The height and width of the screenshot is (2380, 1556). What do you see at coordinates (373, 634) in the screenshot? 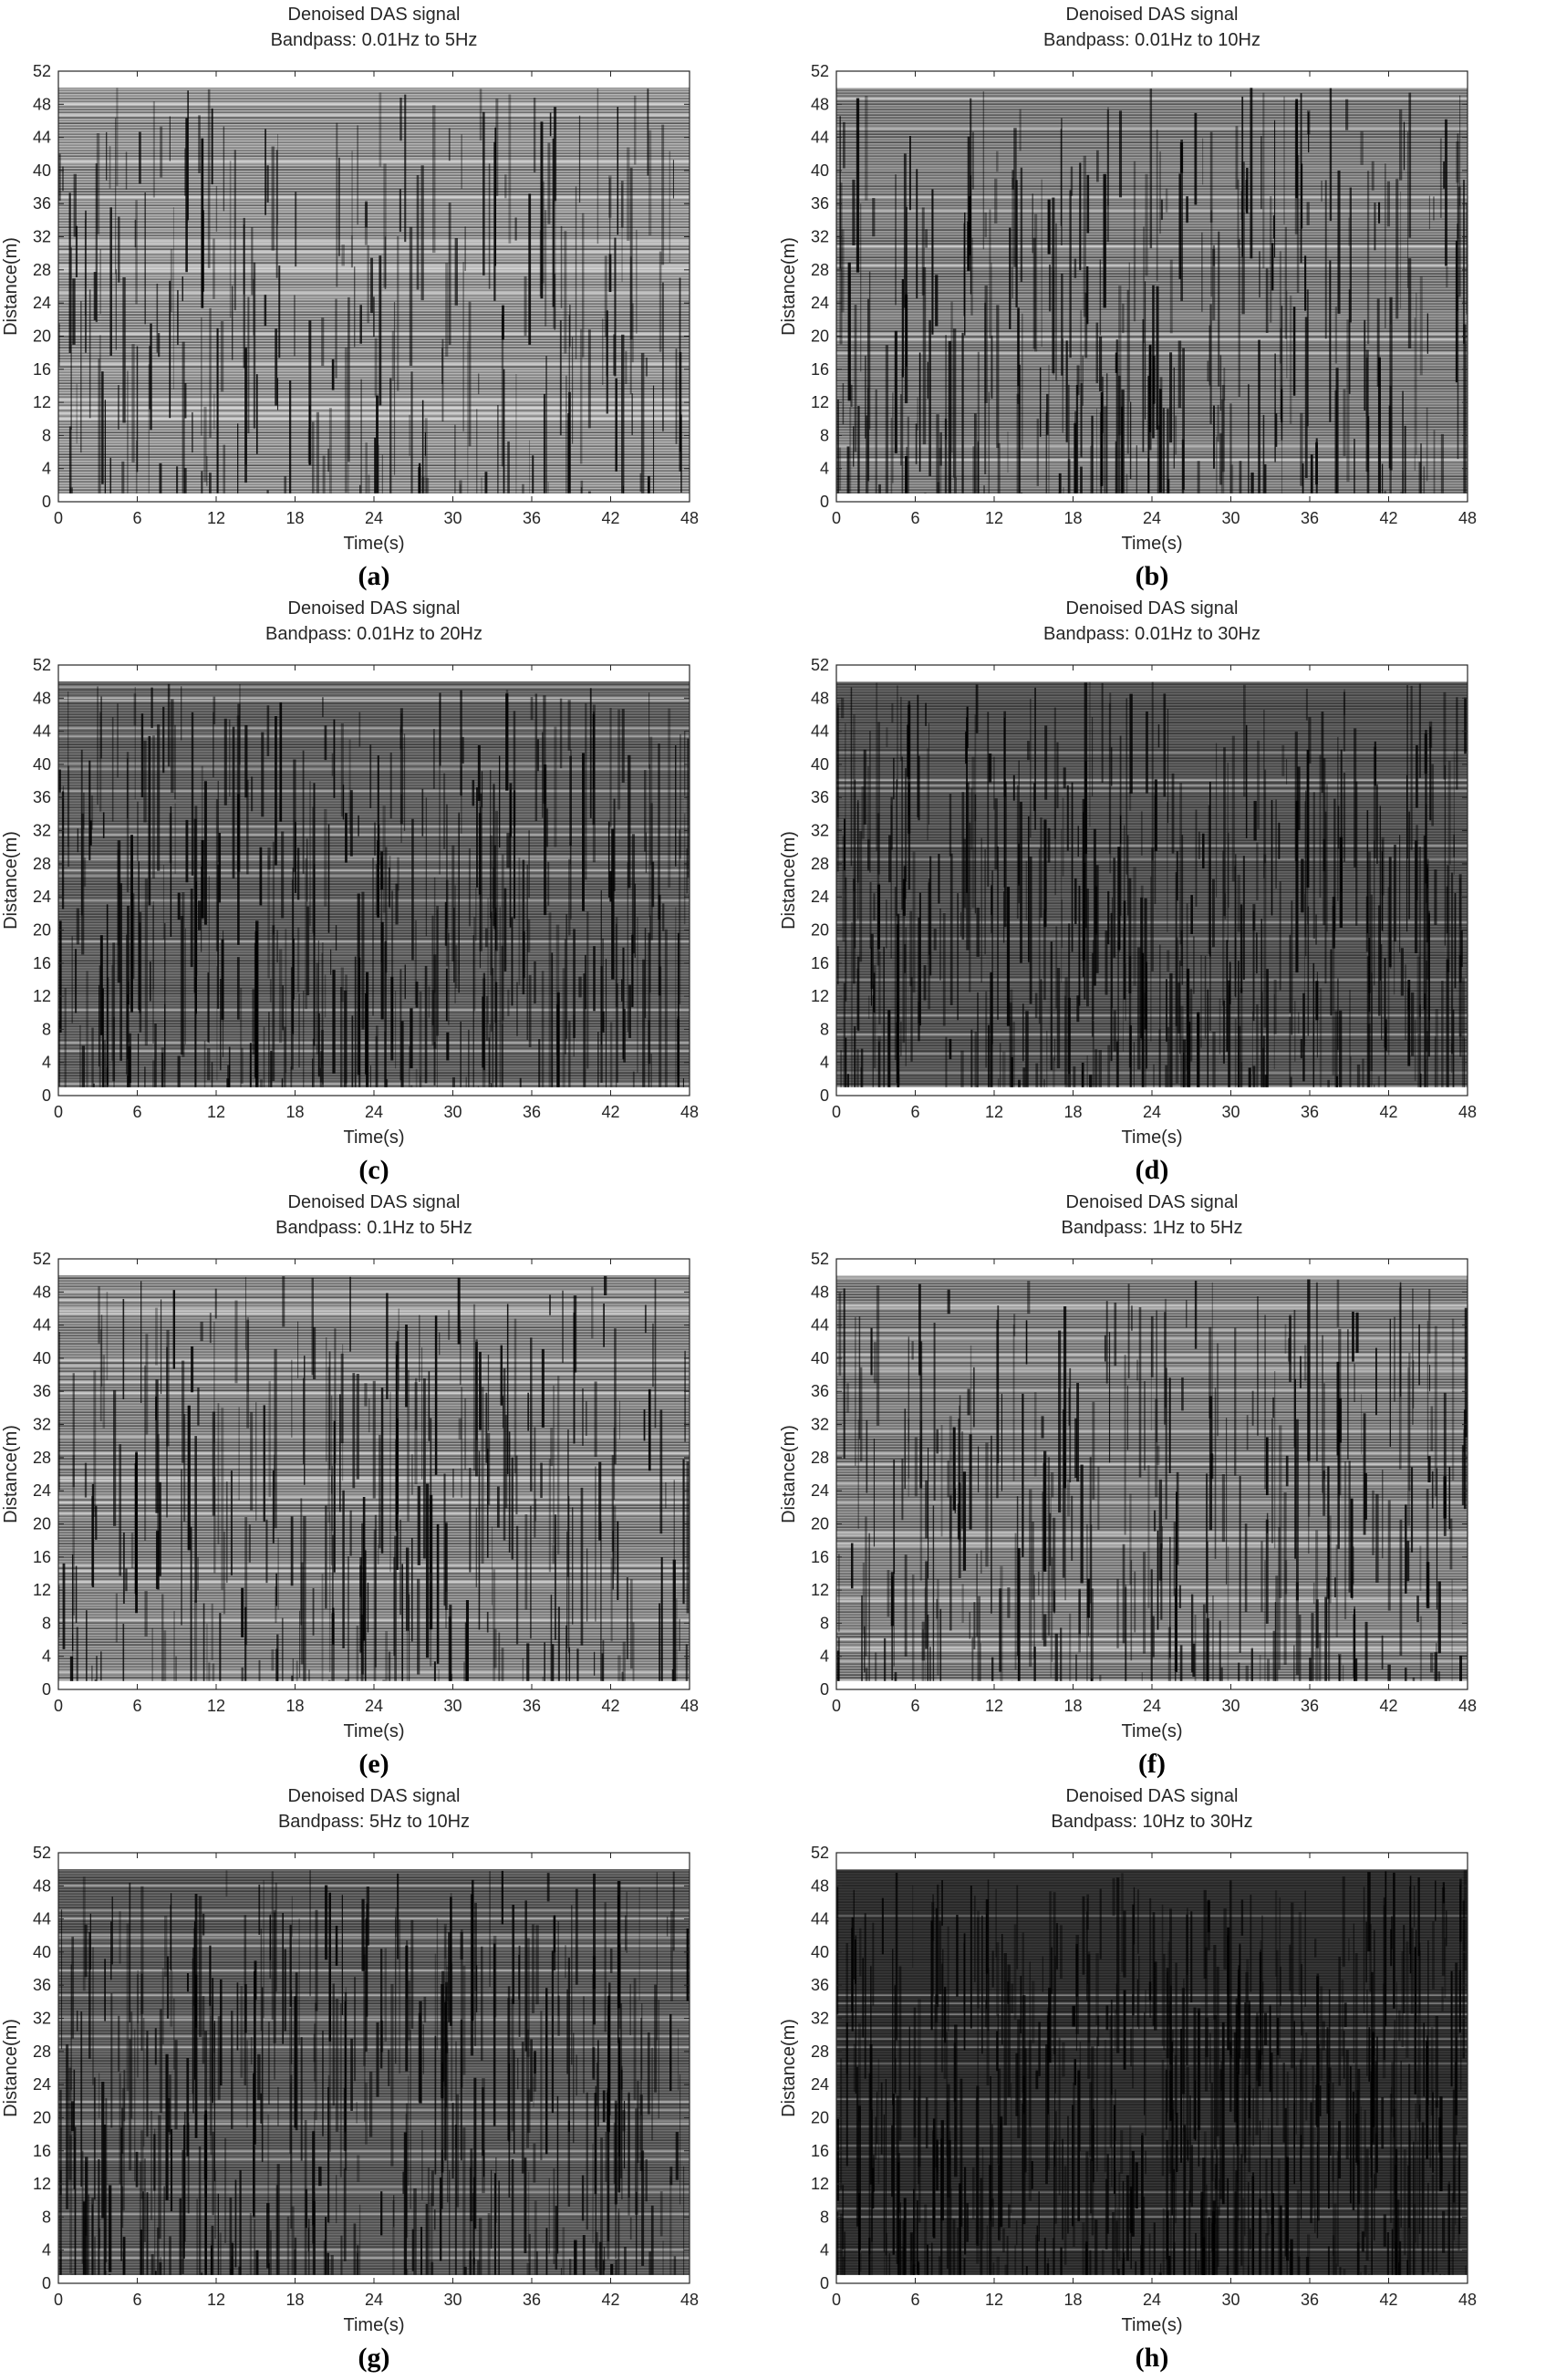
I see `chart-subtitle: Bandpass: 0.01Hz to 20Hz` at bounding box center [373, 634].